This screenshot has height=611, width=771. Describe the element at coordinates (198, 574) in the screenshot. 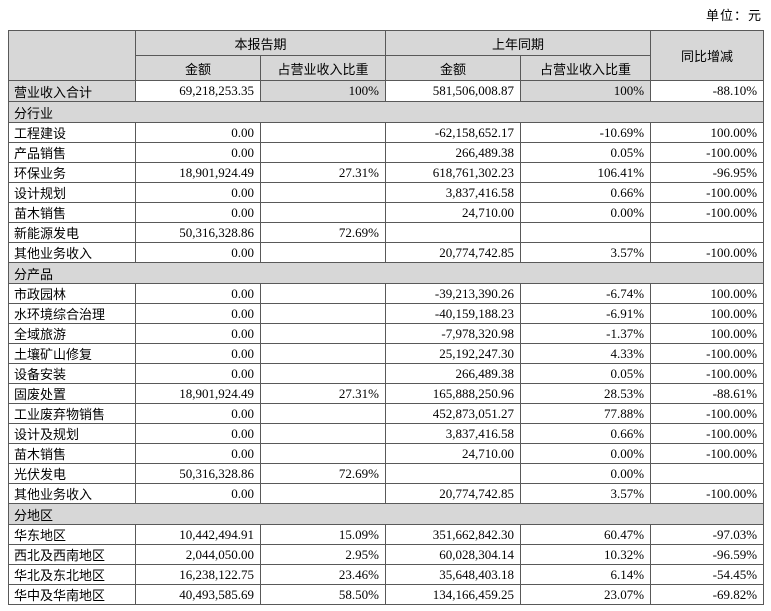

I see `cell-current-amount: 16,238,122.75` at that location.